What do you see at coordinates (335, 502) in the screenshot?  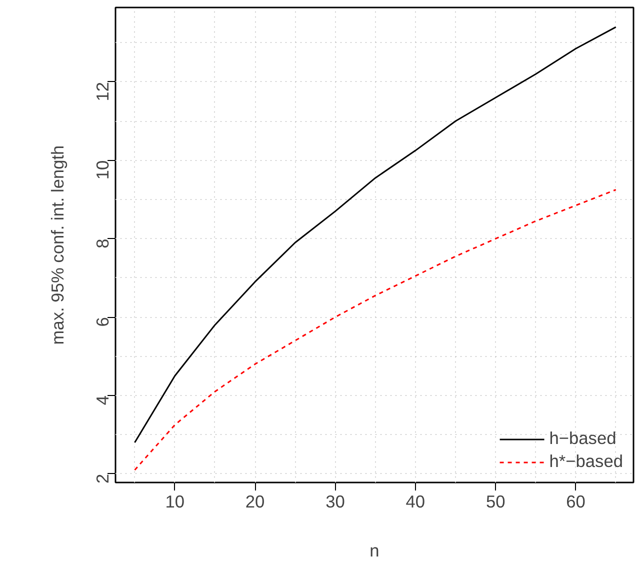 I see `x-tick-label: 30` at bounding box center [335, 502].